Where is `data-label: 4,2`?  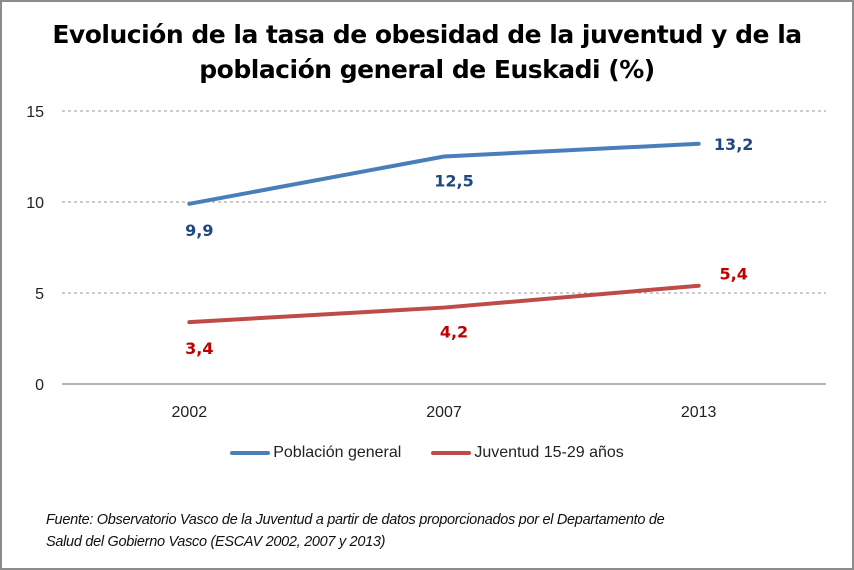
data-label: 4,2 is located at coordinates (454, 332).